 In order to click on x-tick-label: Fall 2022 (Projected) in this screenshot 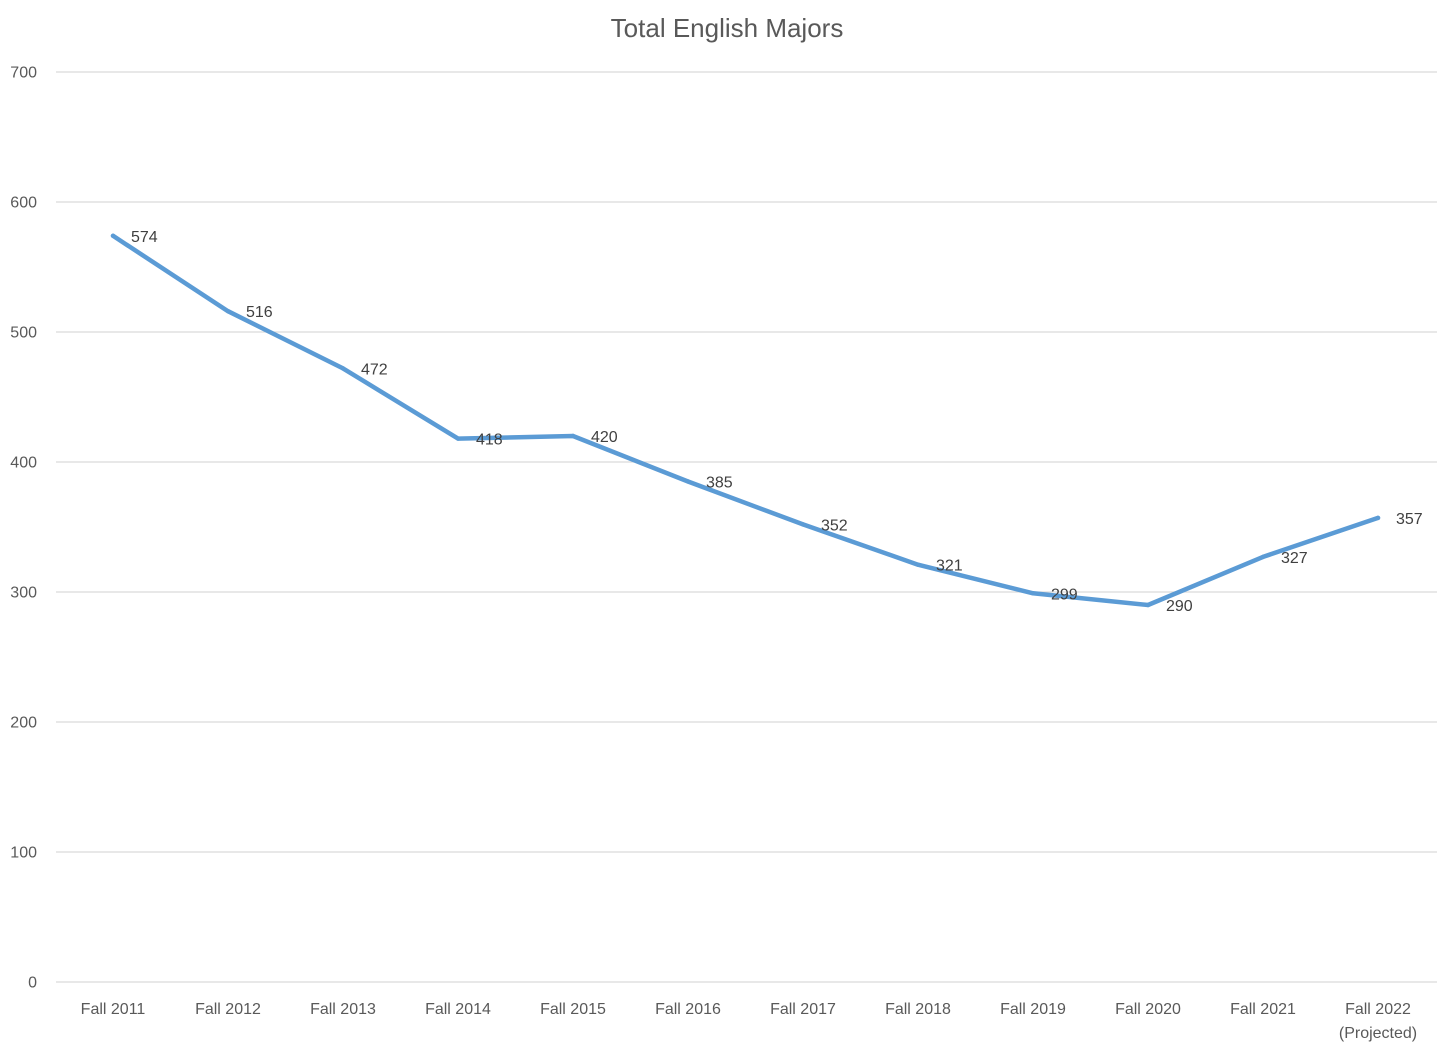, I will do `click(1378, 1021)`.